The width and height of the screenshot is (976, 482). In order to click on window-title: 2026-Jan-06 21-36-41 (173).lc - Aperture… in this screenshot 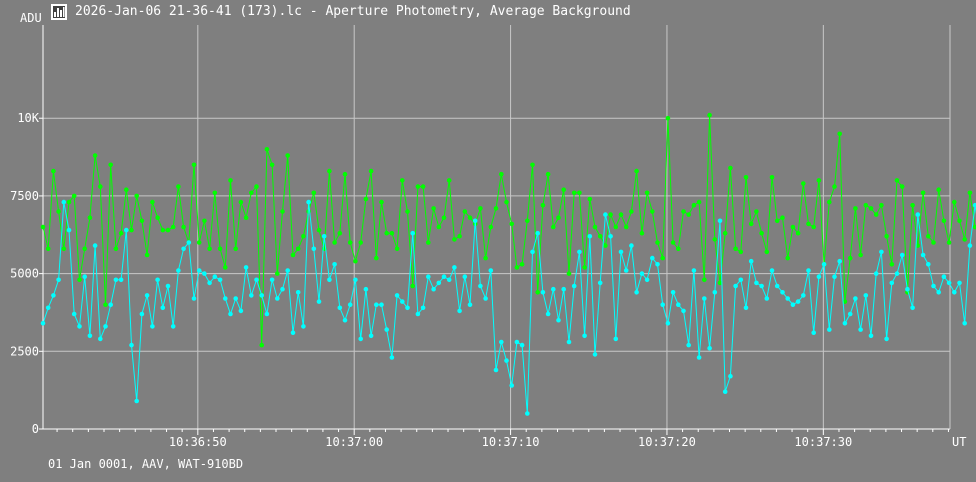, I will do `click(353, 11)`.